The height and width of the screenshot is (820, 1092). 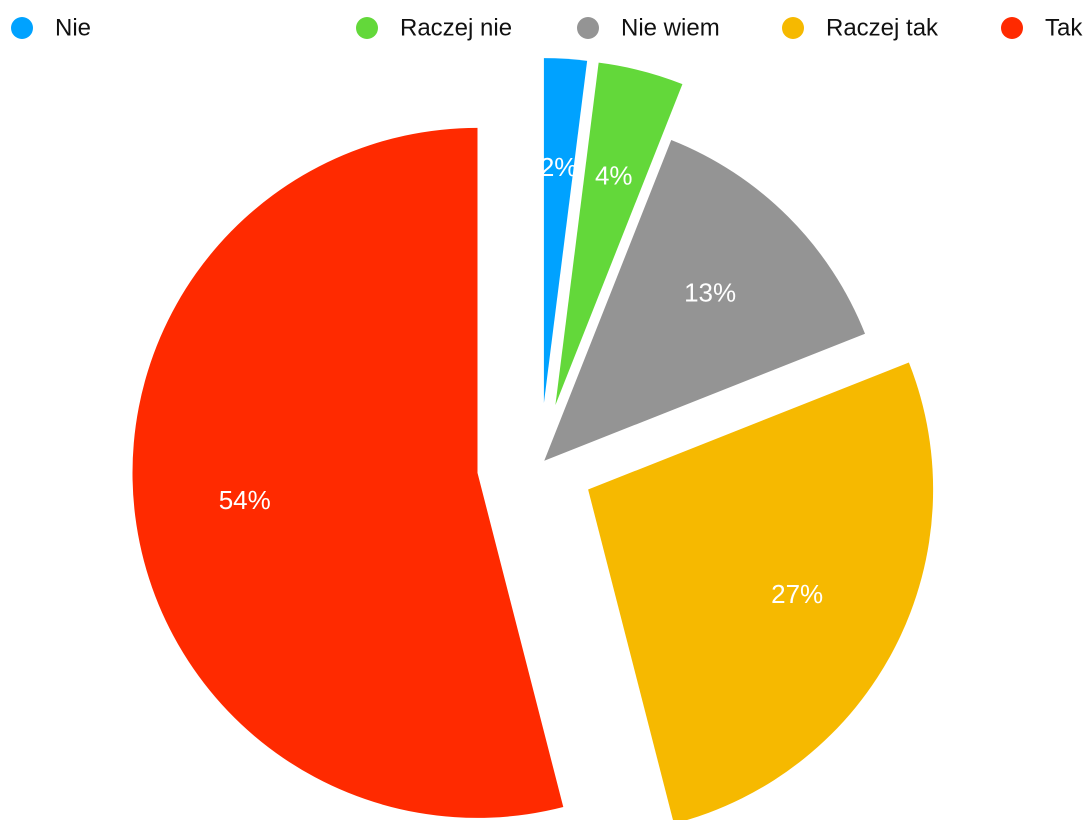 What do you see at coordinates (882, 27) in the screenshot?
I see `legend-label: Raczej tak` at bounding box center [882, 27].